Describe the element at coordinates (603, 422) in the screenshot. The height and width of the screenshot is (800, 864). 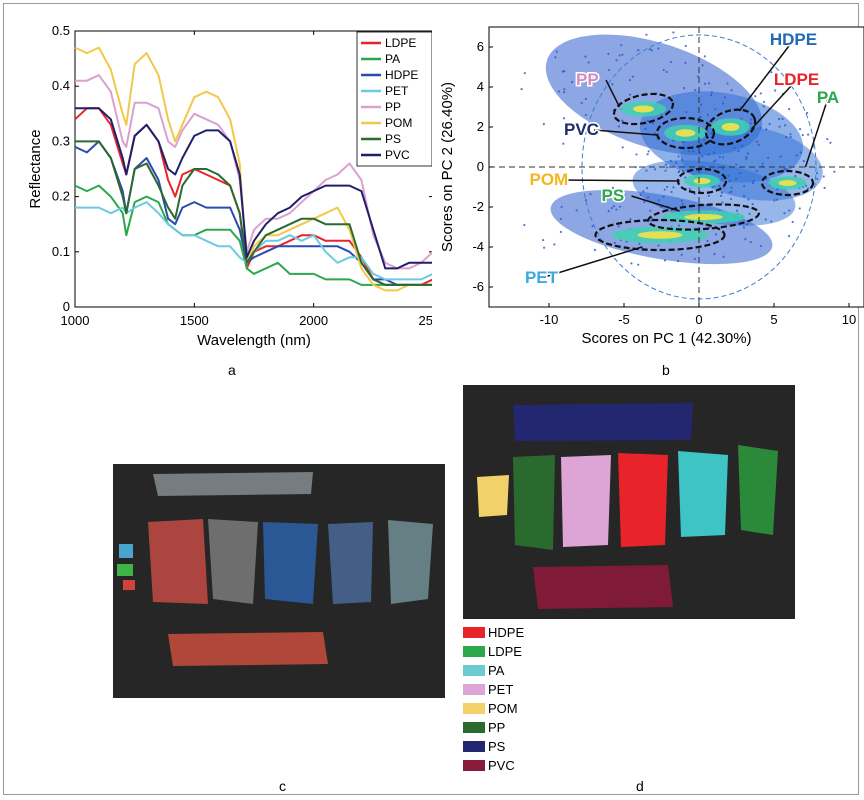
I see `segment-ps` at that location.